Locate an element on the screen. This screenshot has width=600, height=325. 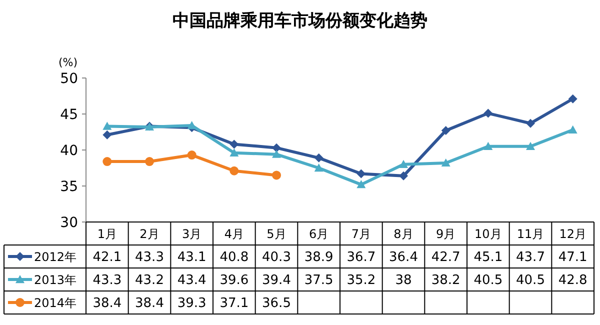
legend-label: 2014年 is located at coordinates (55, 303).